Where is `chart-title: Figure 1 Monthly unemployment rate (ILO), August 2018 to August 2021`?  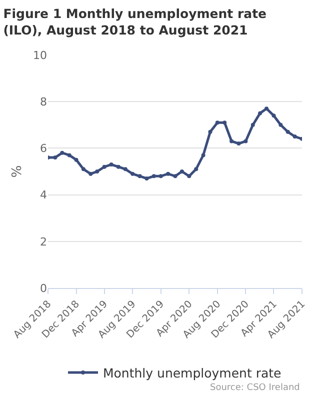
chart-title: Figure 1 Monthly unemployment rate (ILO), August 2018 to August 2021 is located at coordinates (135, 22).